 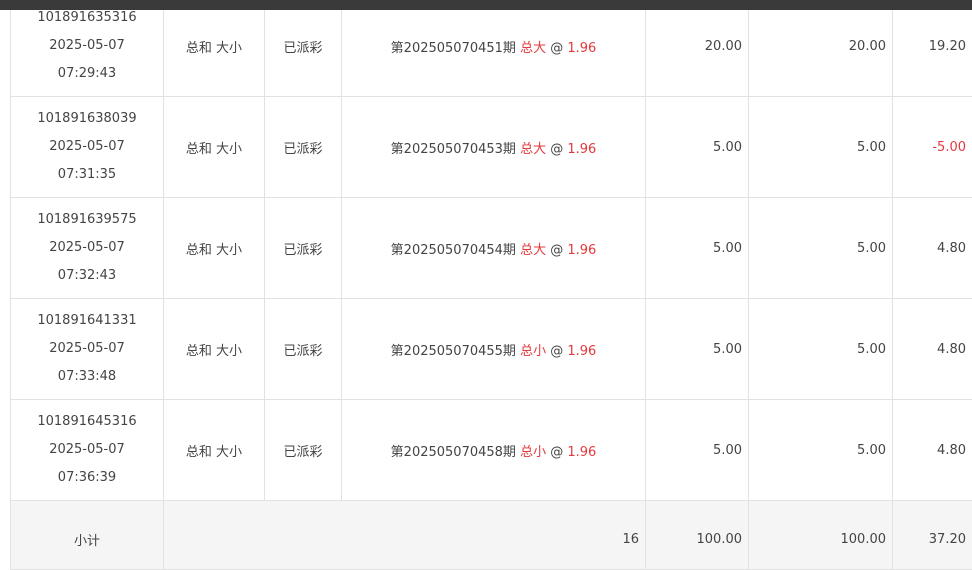 I want to click on bet-content: 第202505070458期 总小 @ 1.96, so click(x=494, y=450).